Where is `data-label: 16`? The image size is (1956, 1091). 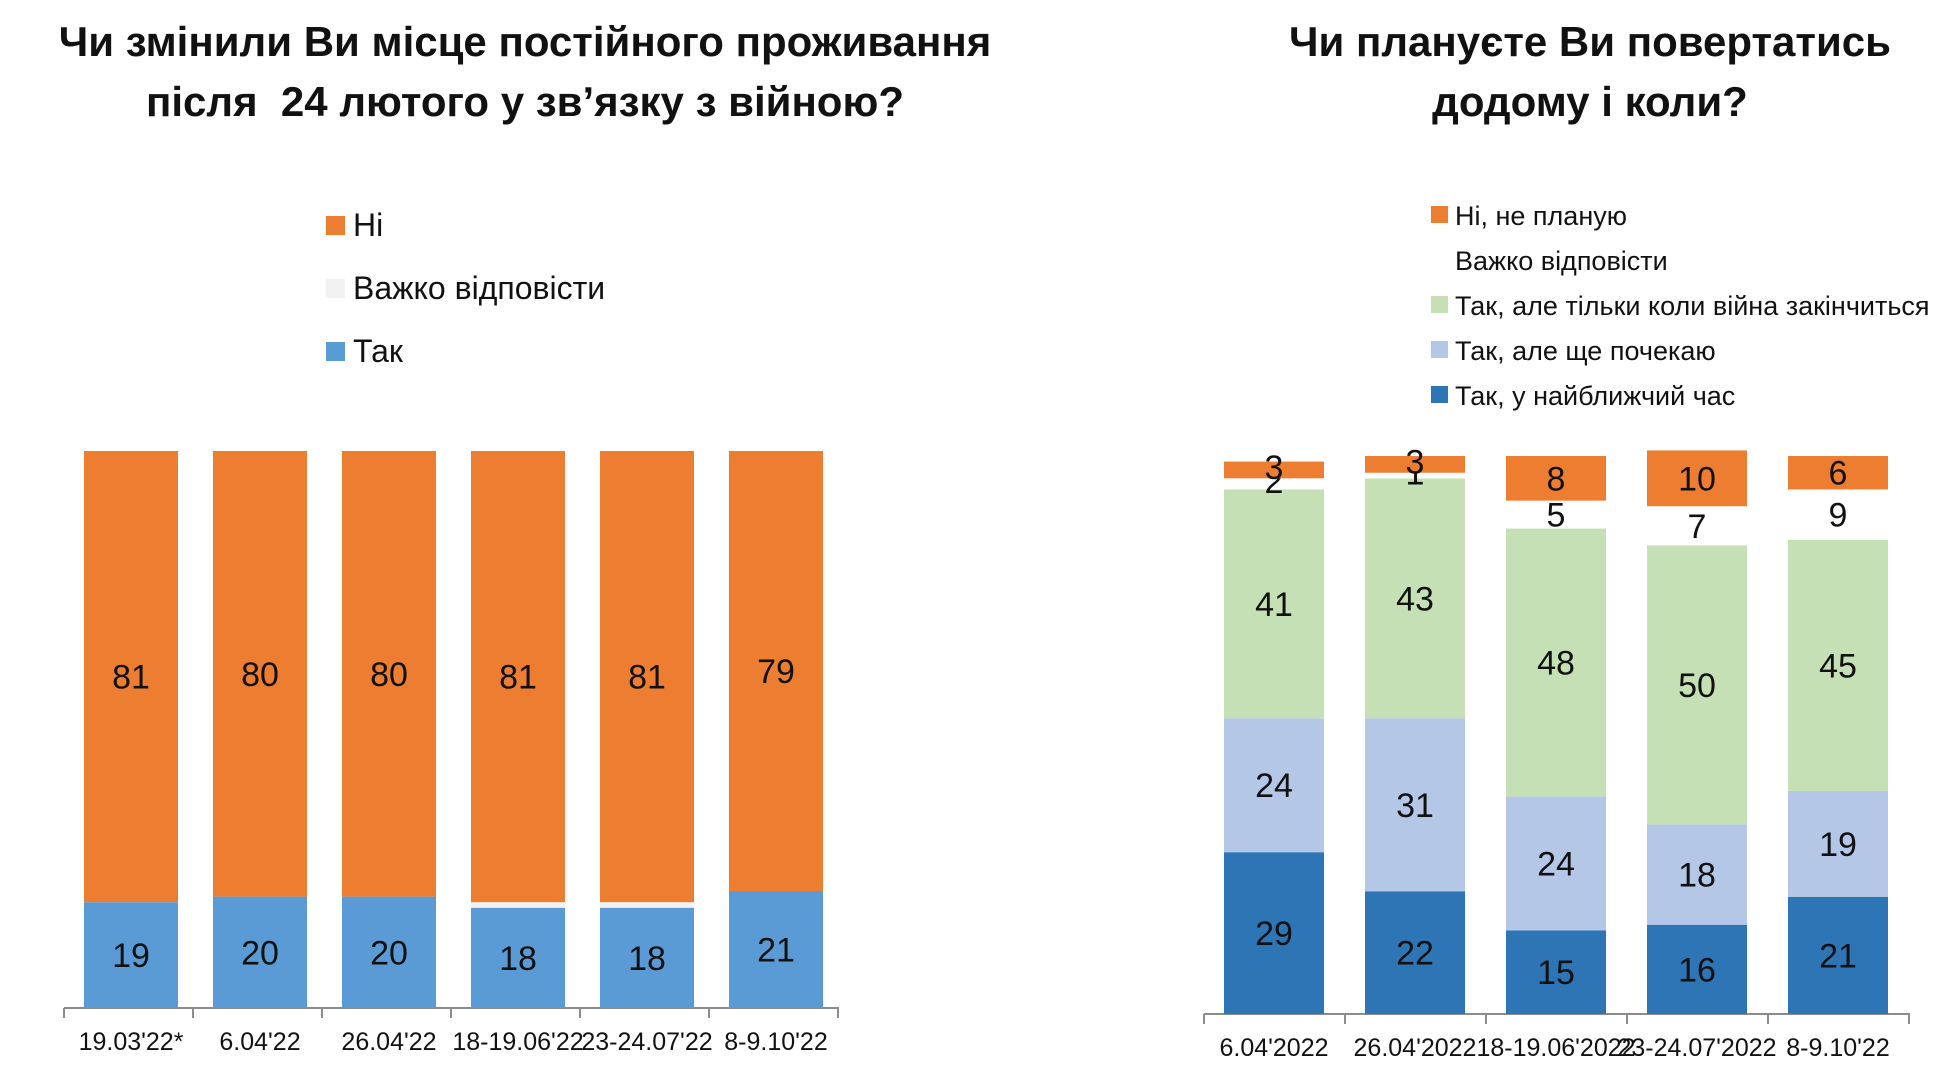
data-label: 16 is located at coordinates (1697, 970).